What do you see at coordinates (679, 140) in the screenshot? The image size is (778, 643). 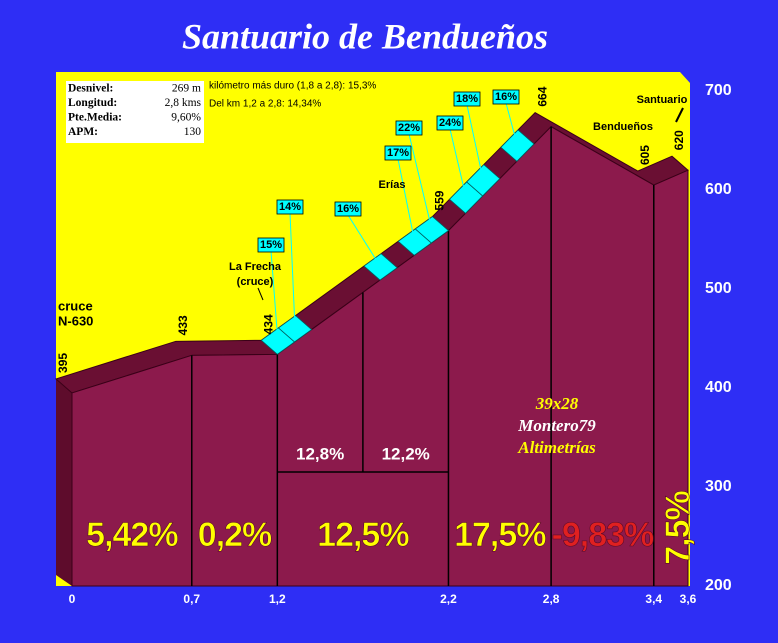 I see `altitude-label: 620` at bounding box center [679, 140].